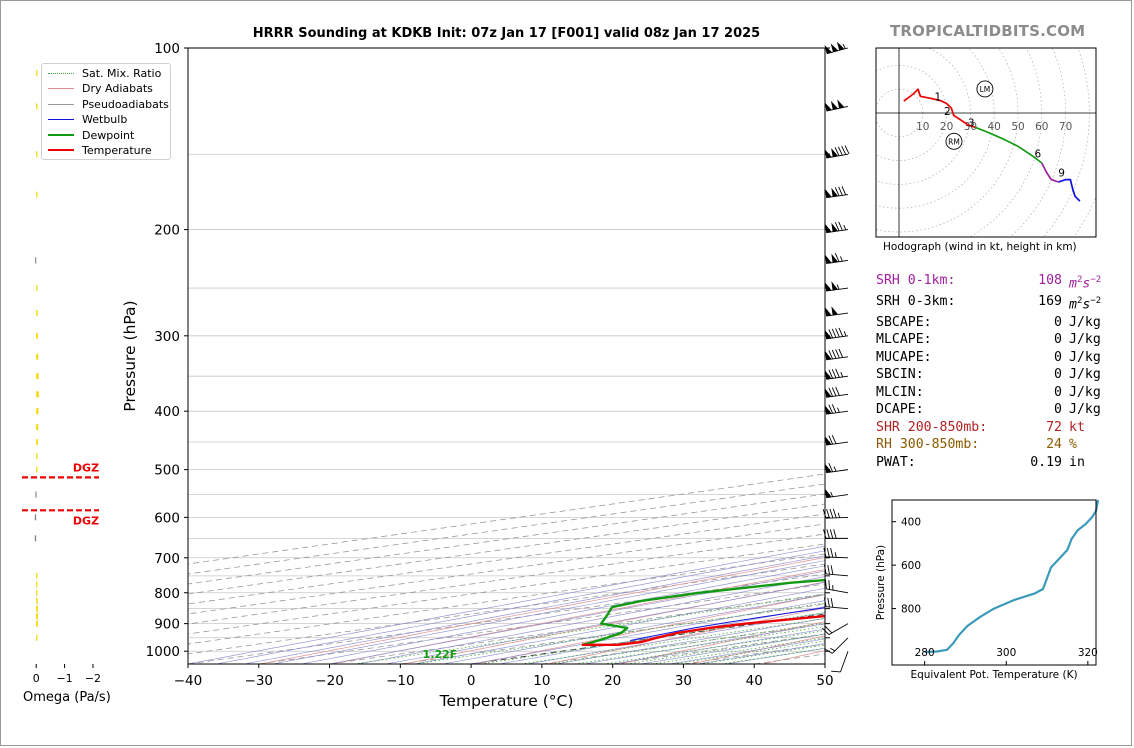 The width and height of the screenshot is (1134, 748). I want to click on theta-e-y-tick-label: 800, so click(911, 610).